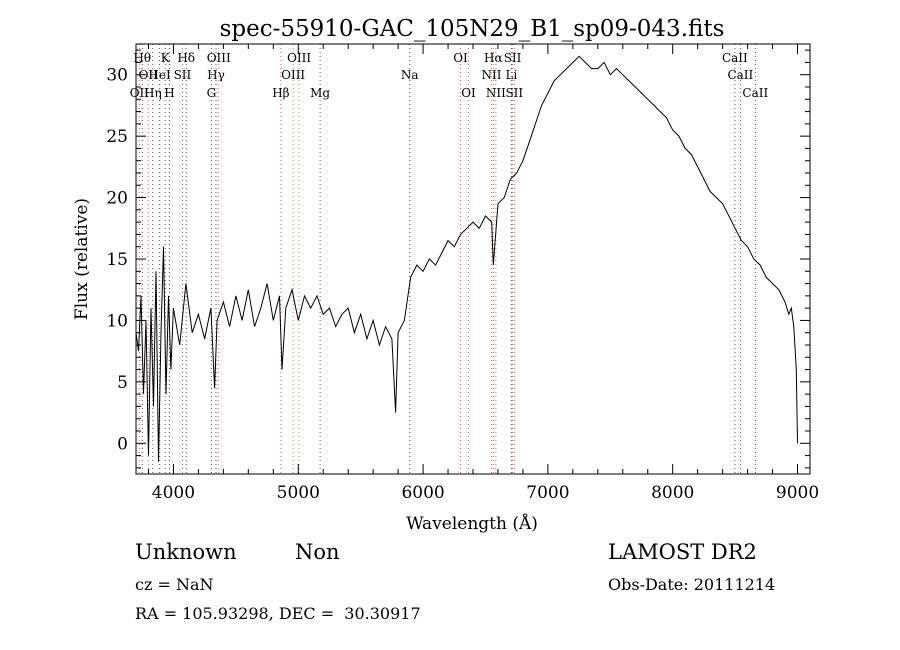 This screenshot has width=900, height=650. I want to click on y-tick-label: 10, so click(117, 321).